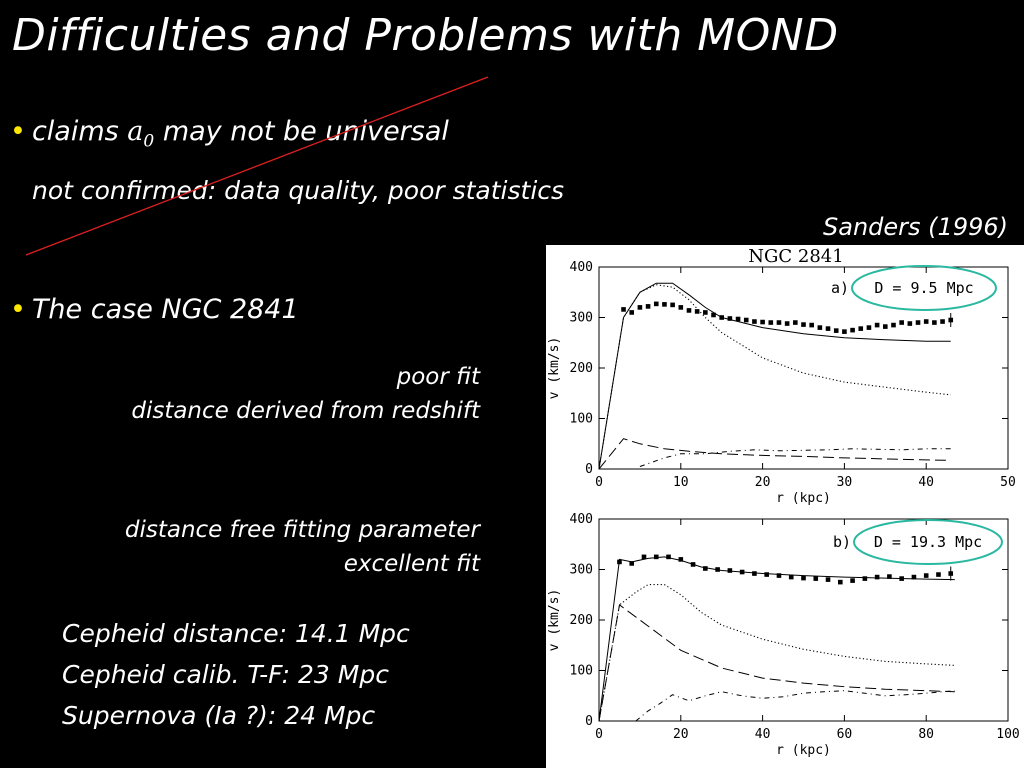 The image size is (1024, 768). Describe the element at coordinates (411, 564) in the screenshot. I see `excellent-fit-line: excellent fit` at that location.